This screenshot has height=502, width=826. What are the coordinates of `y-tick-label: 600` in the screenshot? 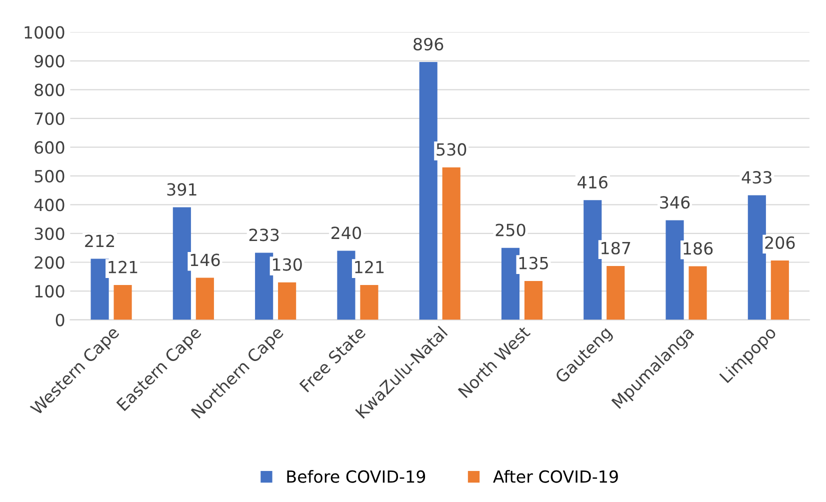 It's located at (49, 147).